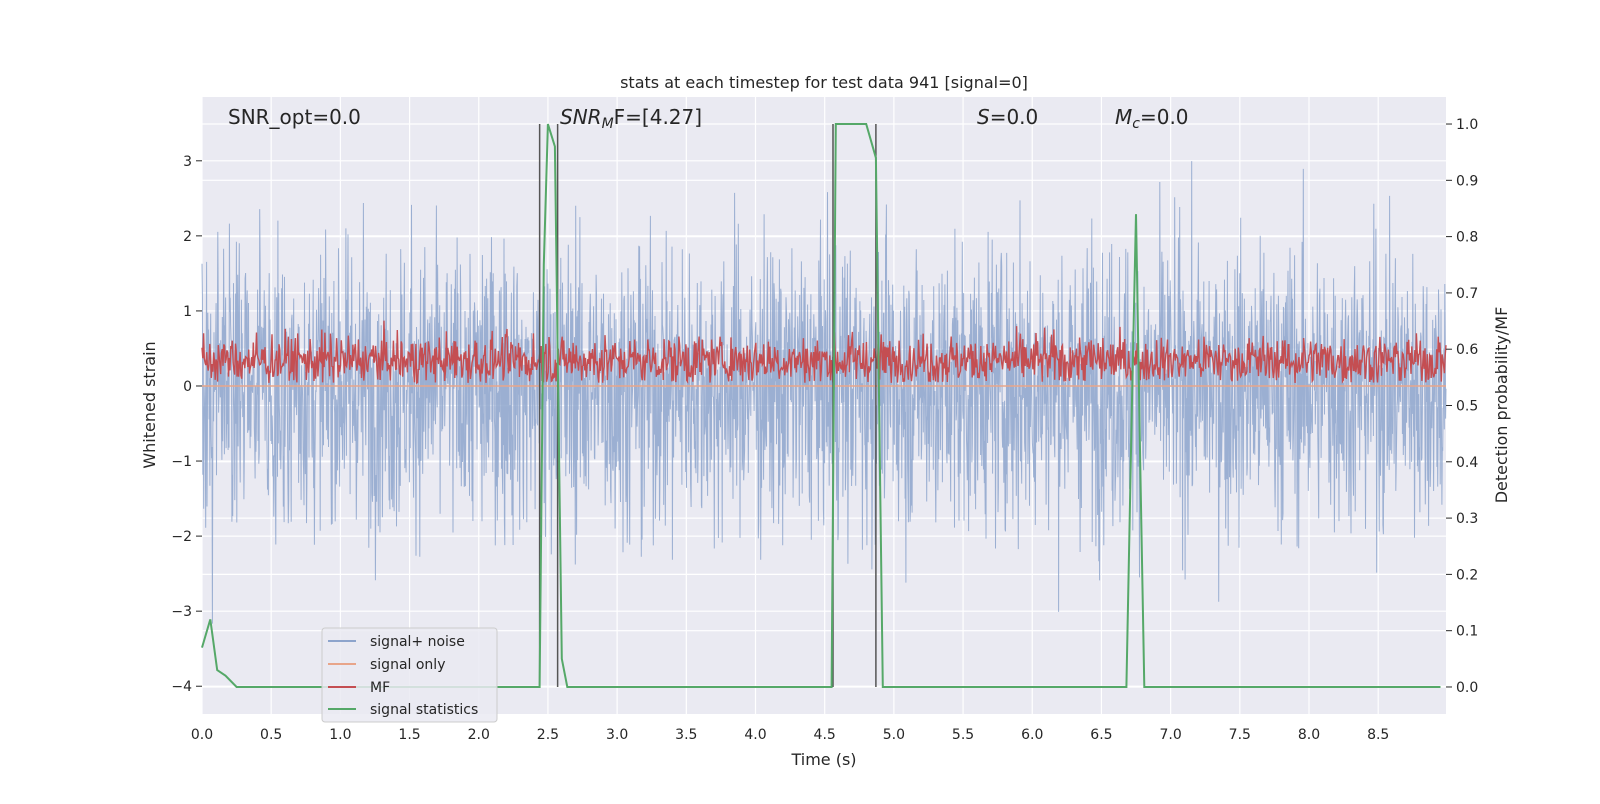  I want to click on y-left-tick-4: 0, so click(187, 387).